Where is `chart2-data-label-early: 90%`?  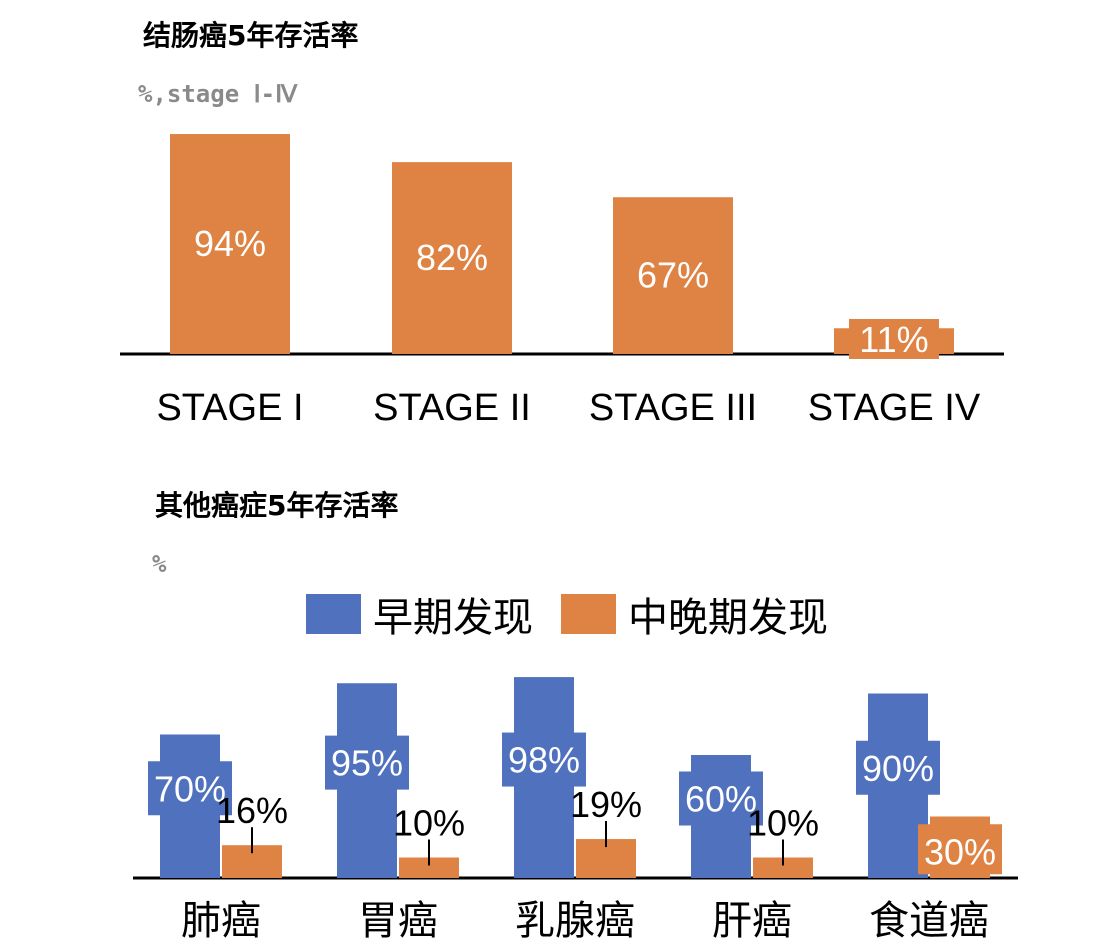
chart2-data-label-early: 90% is located at coordinates (898, 768).